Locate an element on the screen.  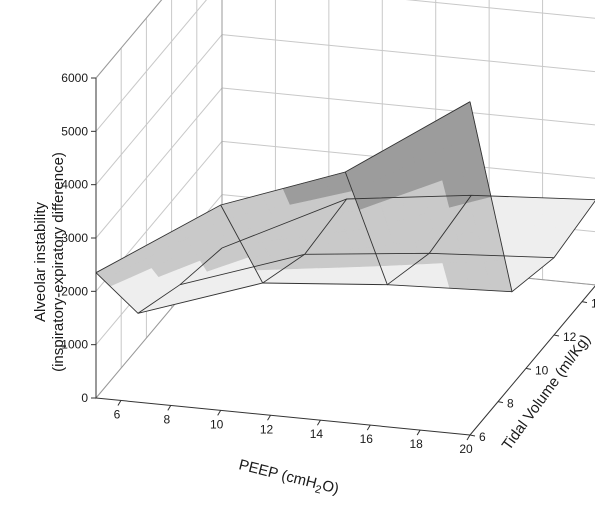
x-tick-label: 20 is located at coordinates (466, 449).